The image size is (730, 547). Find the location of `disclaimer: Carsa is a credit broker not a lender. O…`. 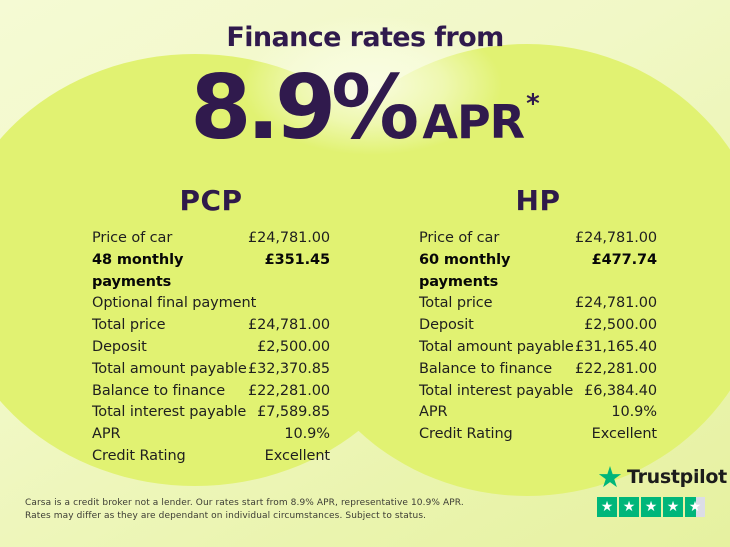

disclaimer: Carsa is a credit broker not a lender. O… is located at coordinates (244, 510).